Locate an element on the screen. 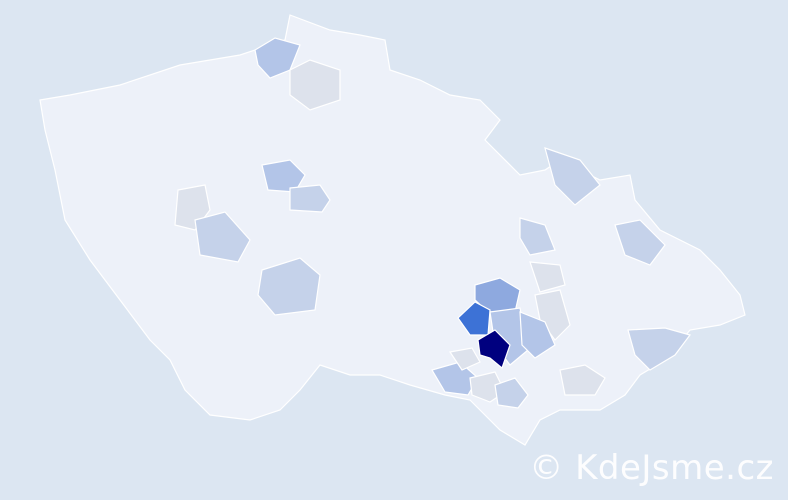  watermark-logo: © KdeJsme.cz is located at coordinates (651, 468).